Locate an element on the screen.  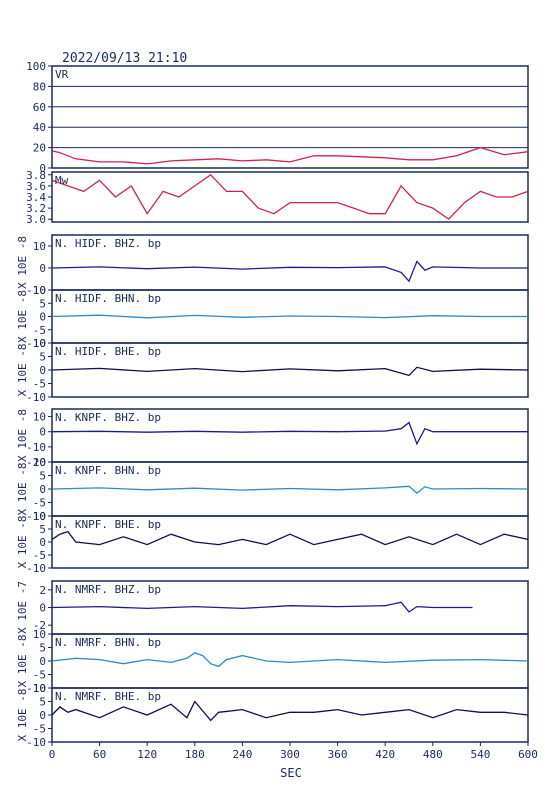
panel-title: N. HIDF. BHZ. bp is located at coordinates (108, 243).